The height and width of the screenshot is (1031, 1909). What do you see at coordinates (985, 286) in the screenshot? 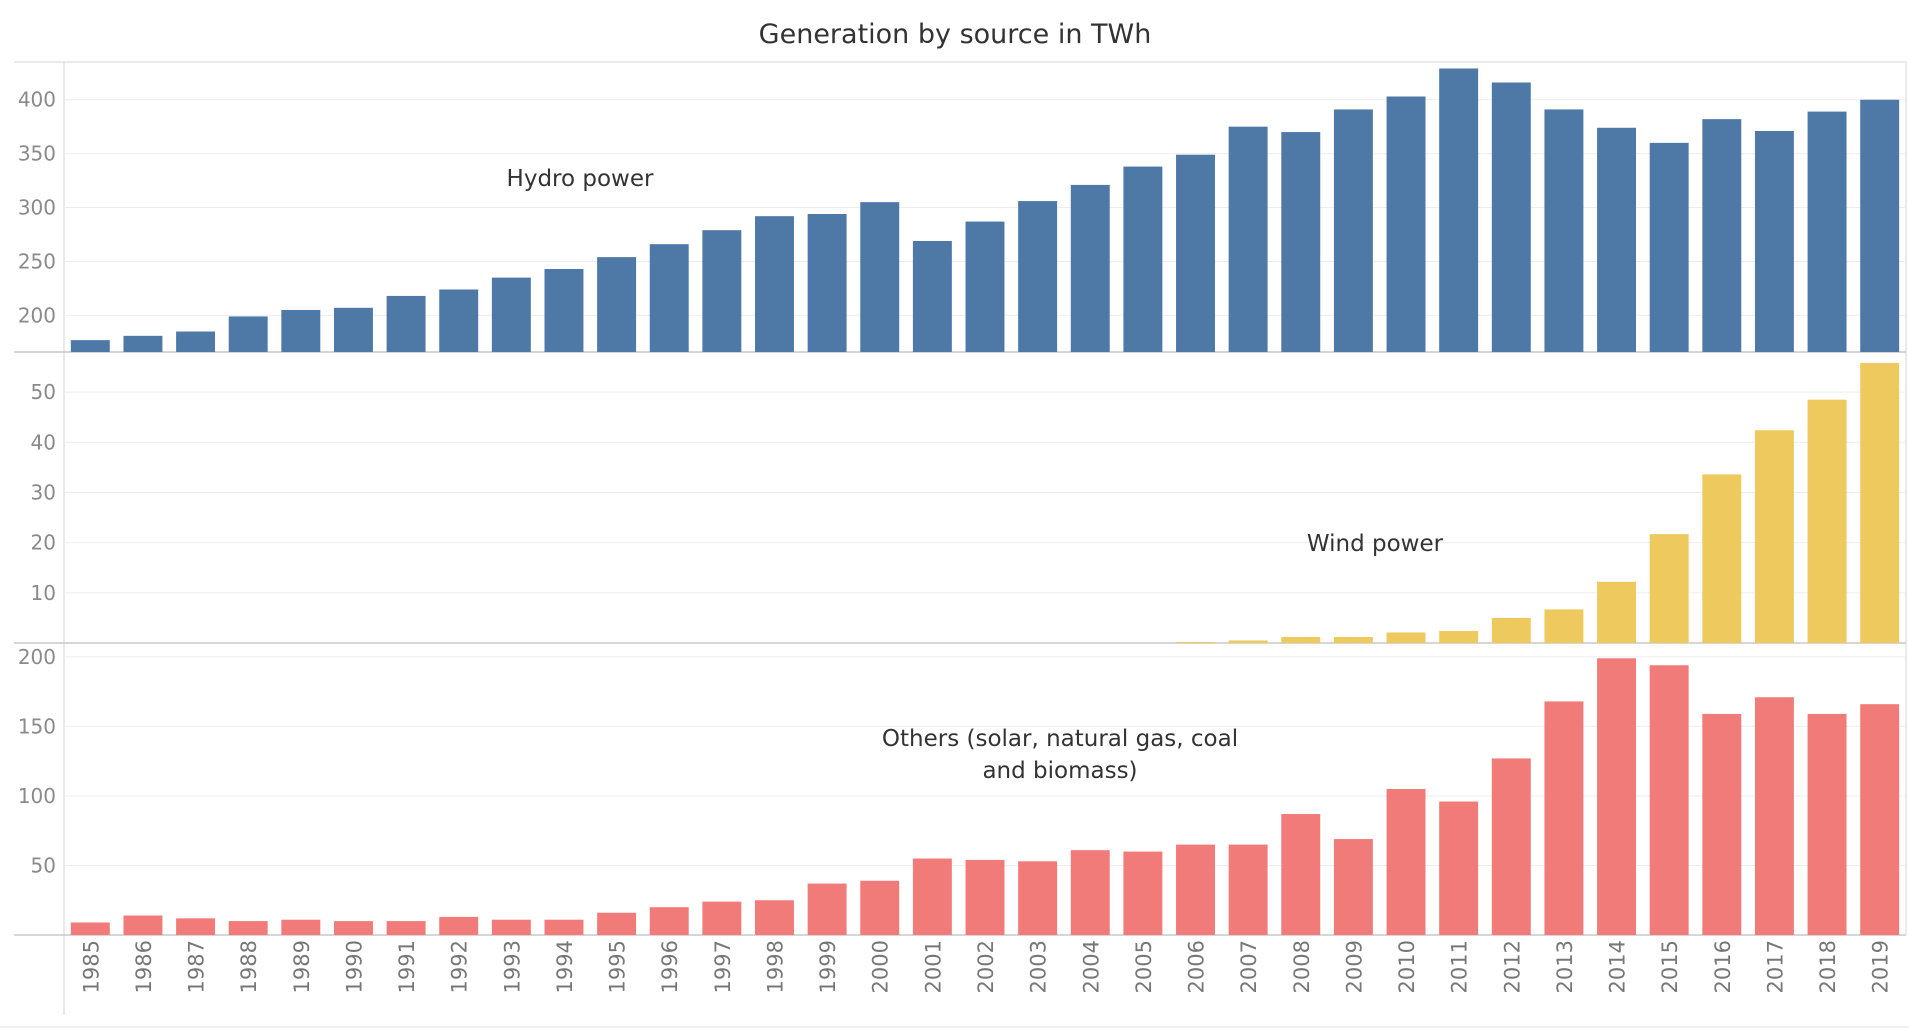
I see `bar-hydro-2002` at bounding box center [985, 286].